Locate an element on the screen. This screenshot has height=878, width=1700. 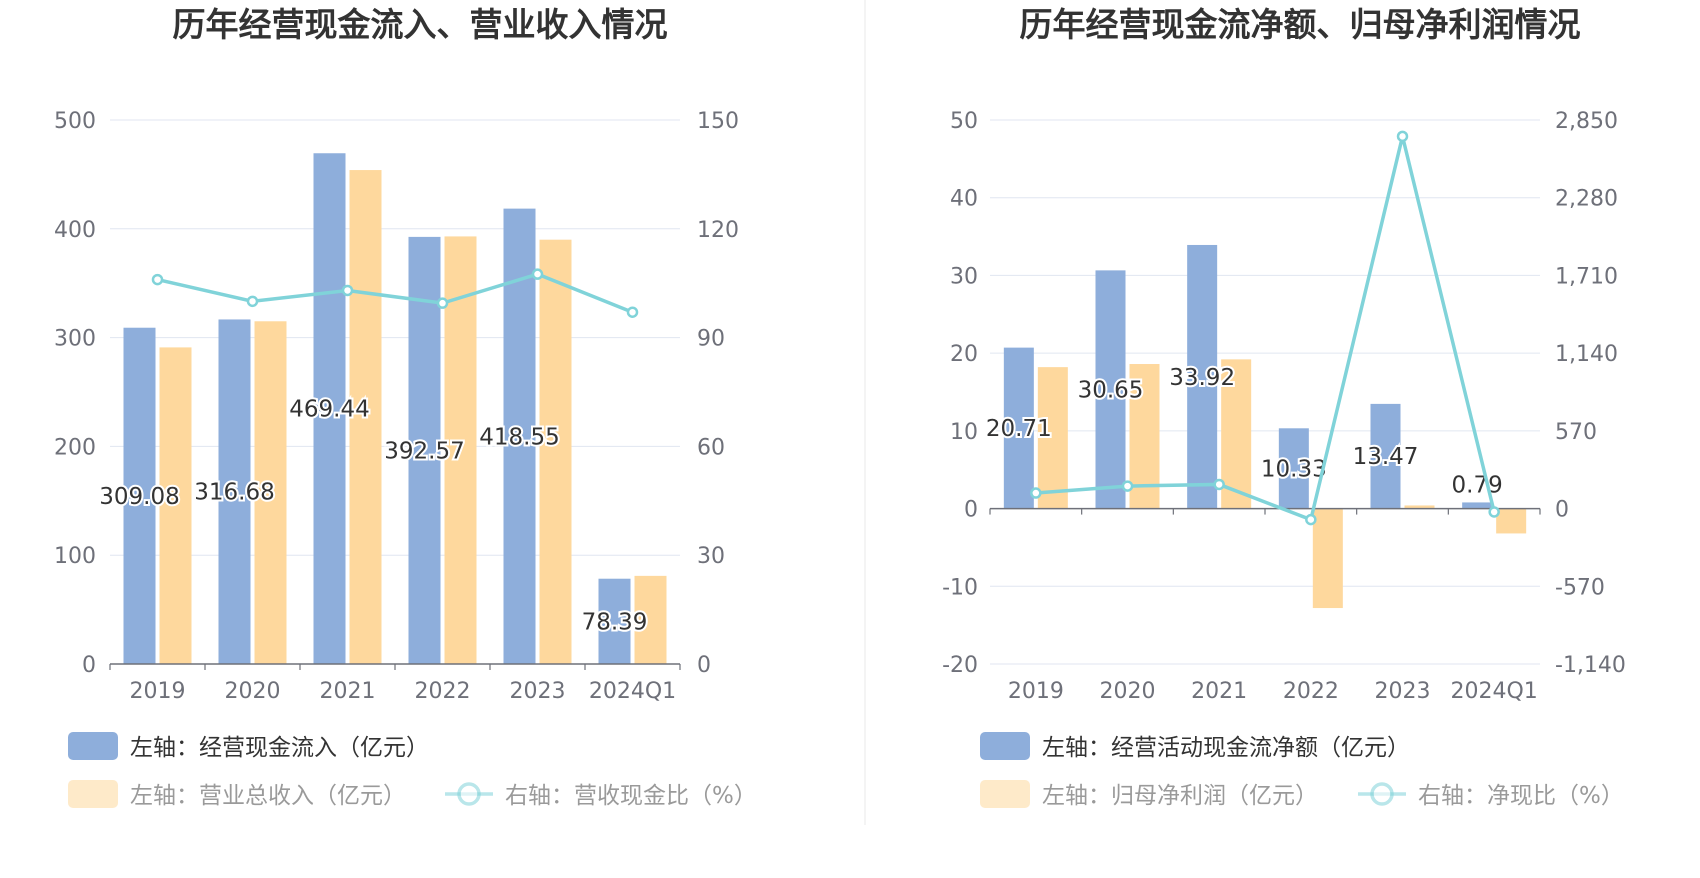
right-axis-tick-label: 60 is located at coordinates (711, 447).